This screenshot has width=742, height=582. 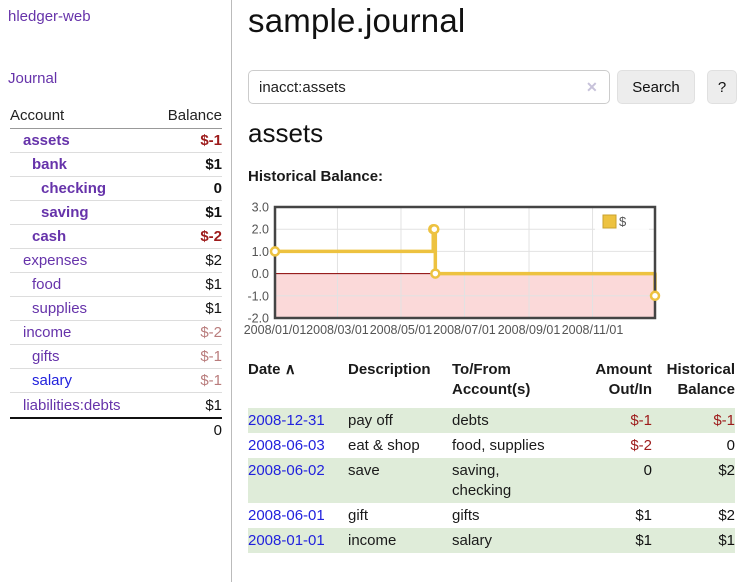 I want to click on account-link: expenses, so click(x=55, y=260).